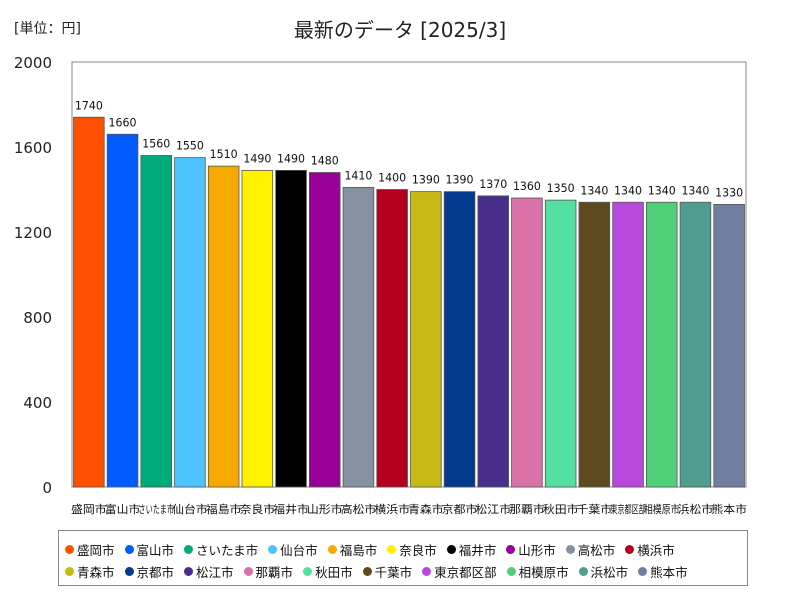 The image size is (800, 600). What do you see at coordinates (37, 318) in the screenshot?
I see `y-tick-label: 800` at bounding box center [37, 318].